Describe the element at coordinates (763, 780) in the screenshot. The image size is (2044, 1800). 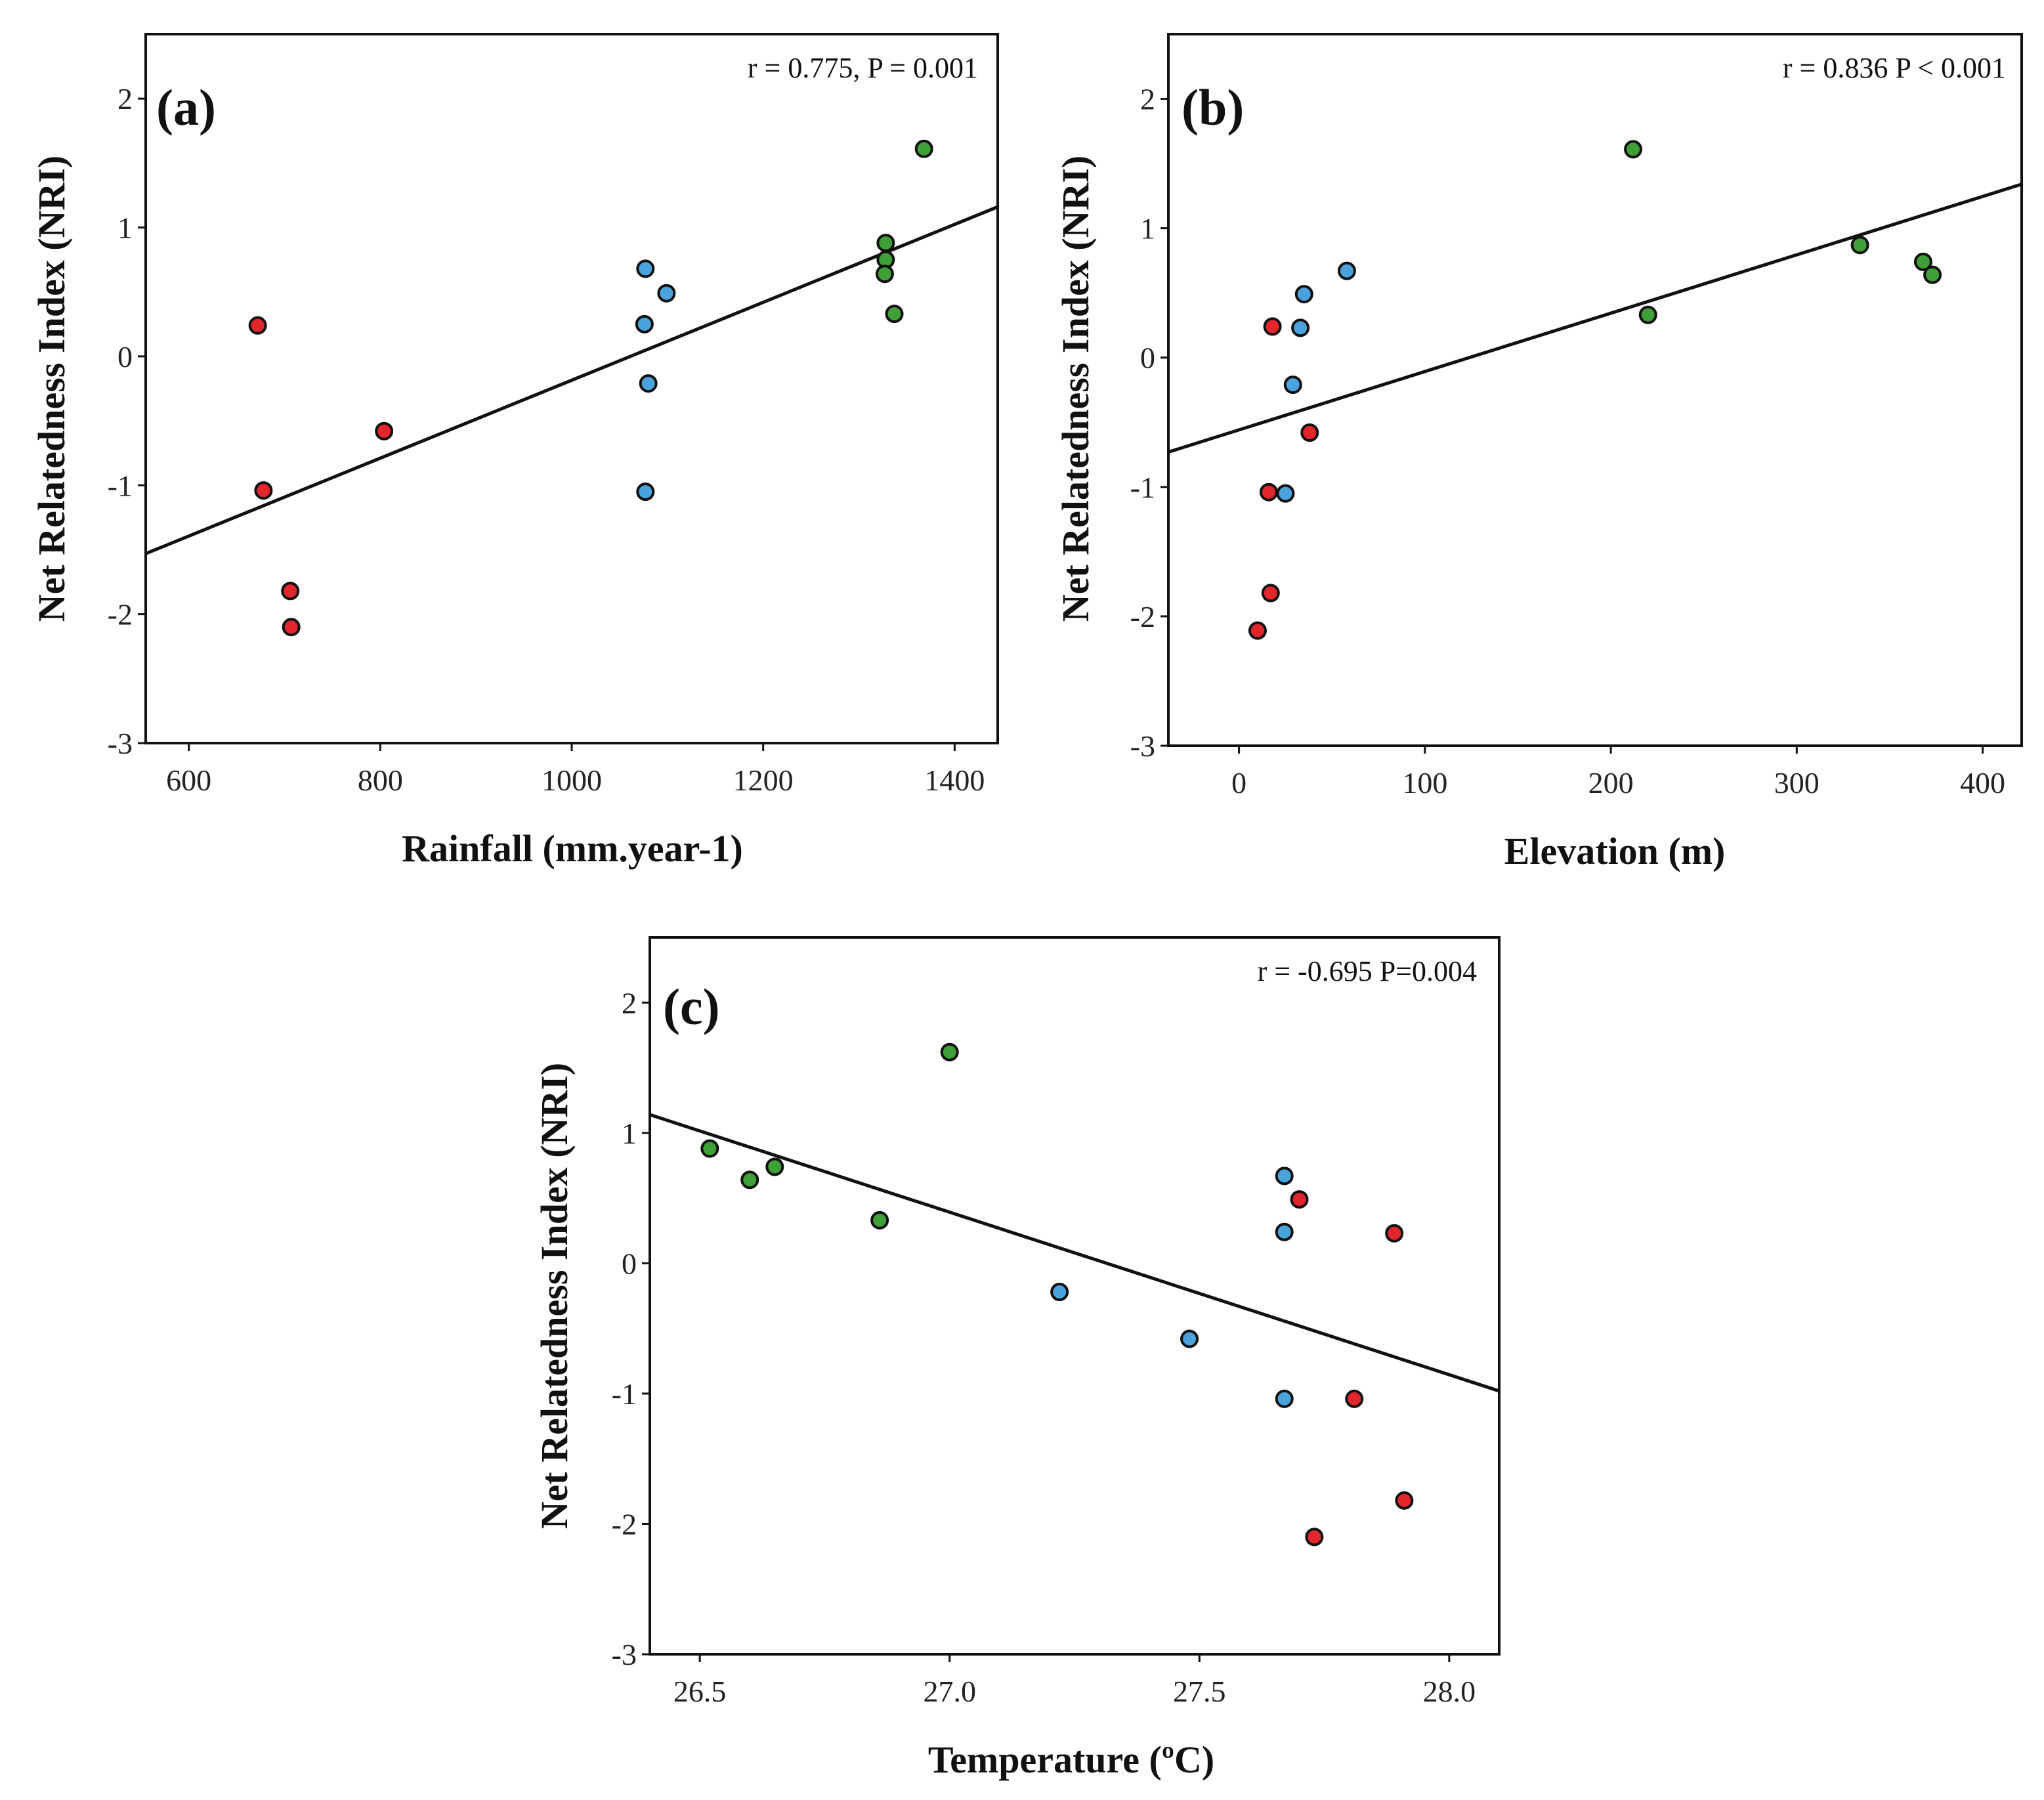
I see `x-tick-label: 1200` at that location.